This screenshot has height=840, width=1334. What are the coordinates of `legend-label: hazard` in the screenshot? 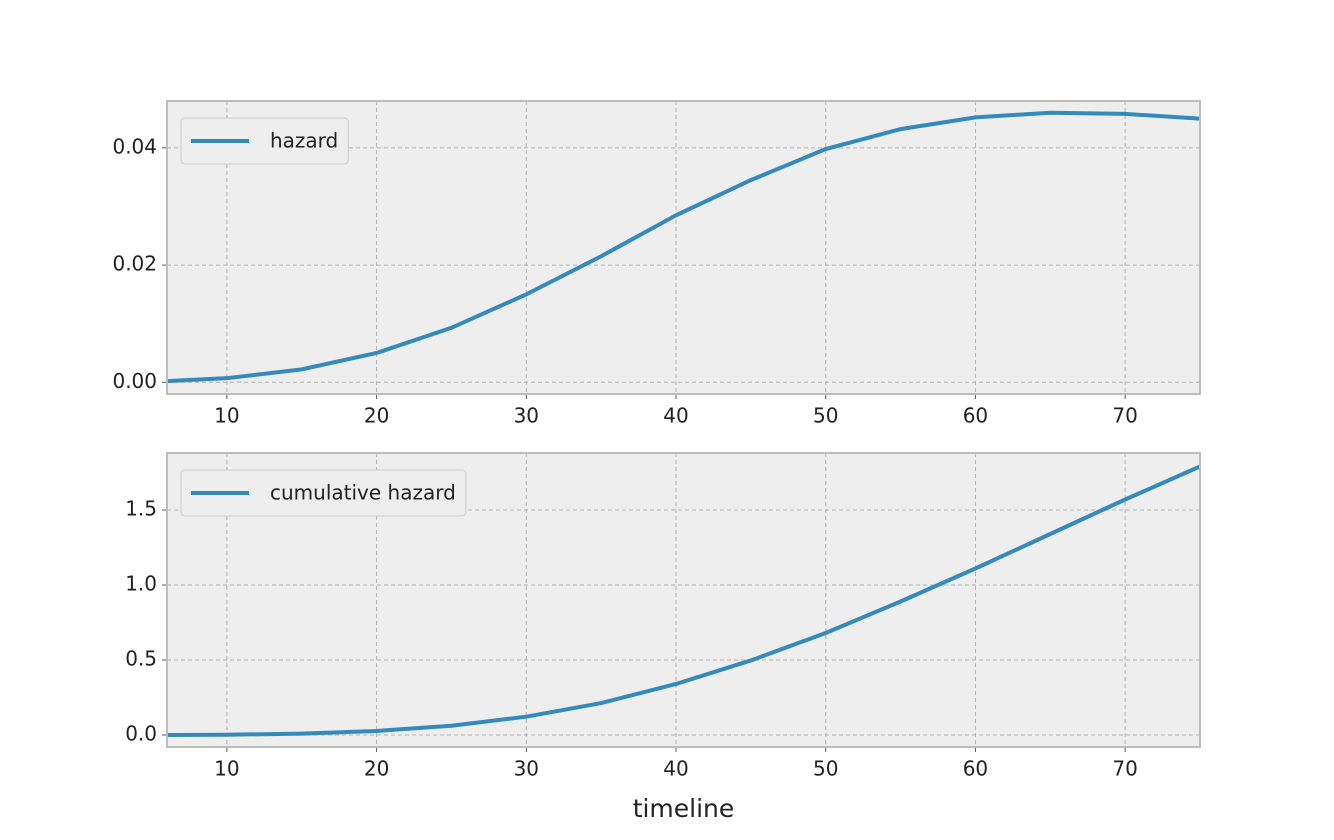 It's located at (304, 141).